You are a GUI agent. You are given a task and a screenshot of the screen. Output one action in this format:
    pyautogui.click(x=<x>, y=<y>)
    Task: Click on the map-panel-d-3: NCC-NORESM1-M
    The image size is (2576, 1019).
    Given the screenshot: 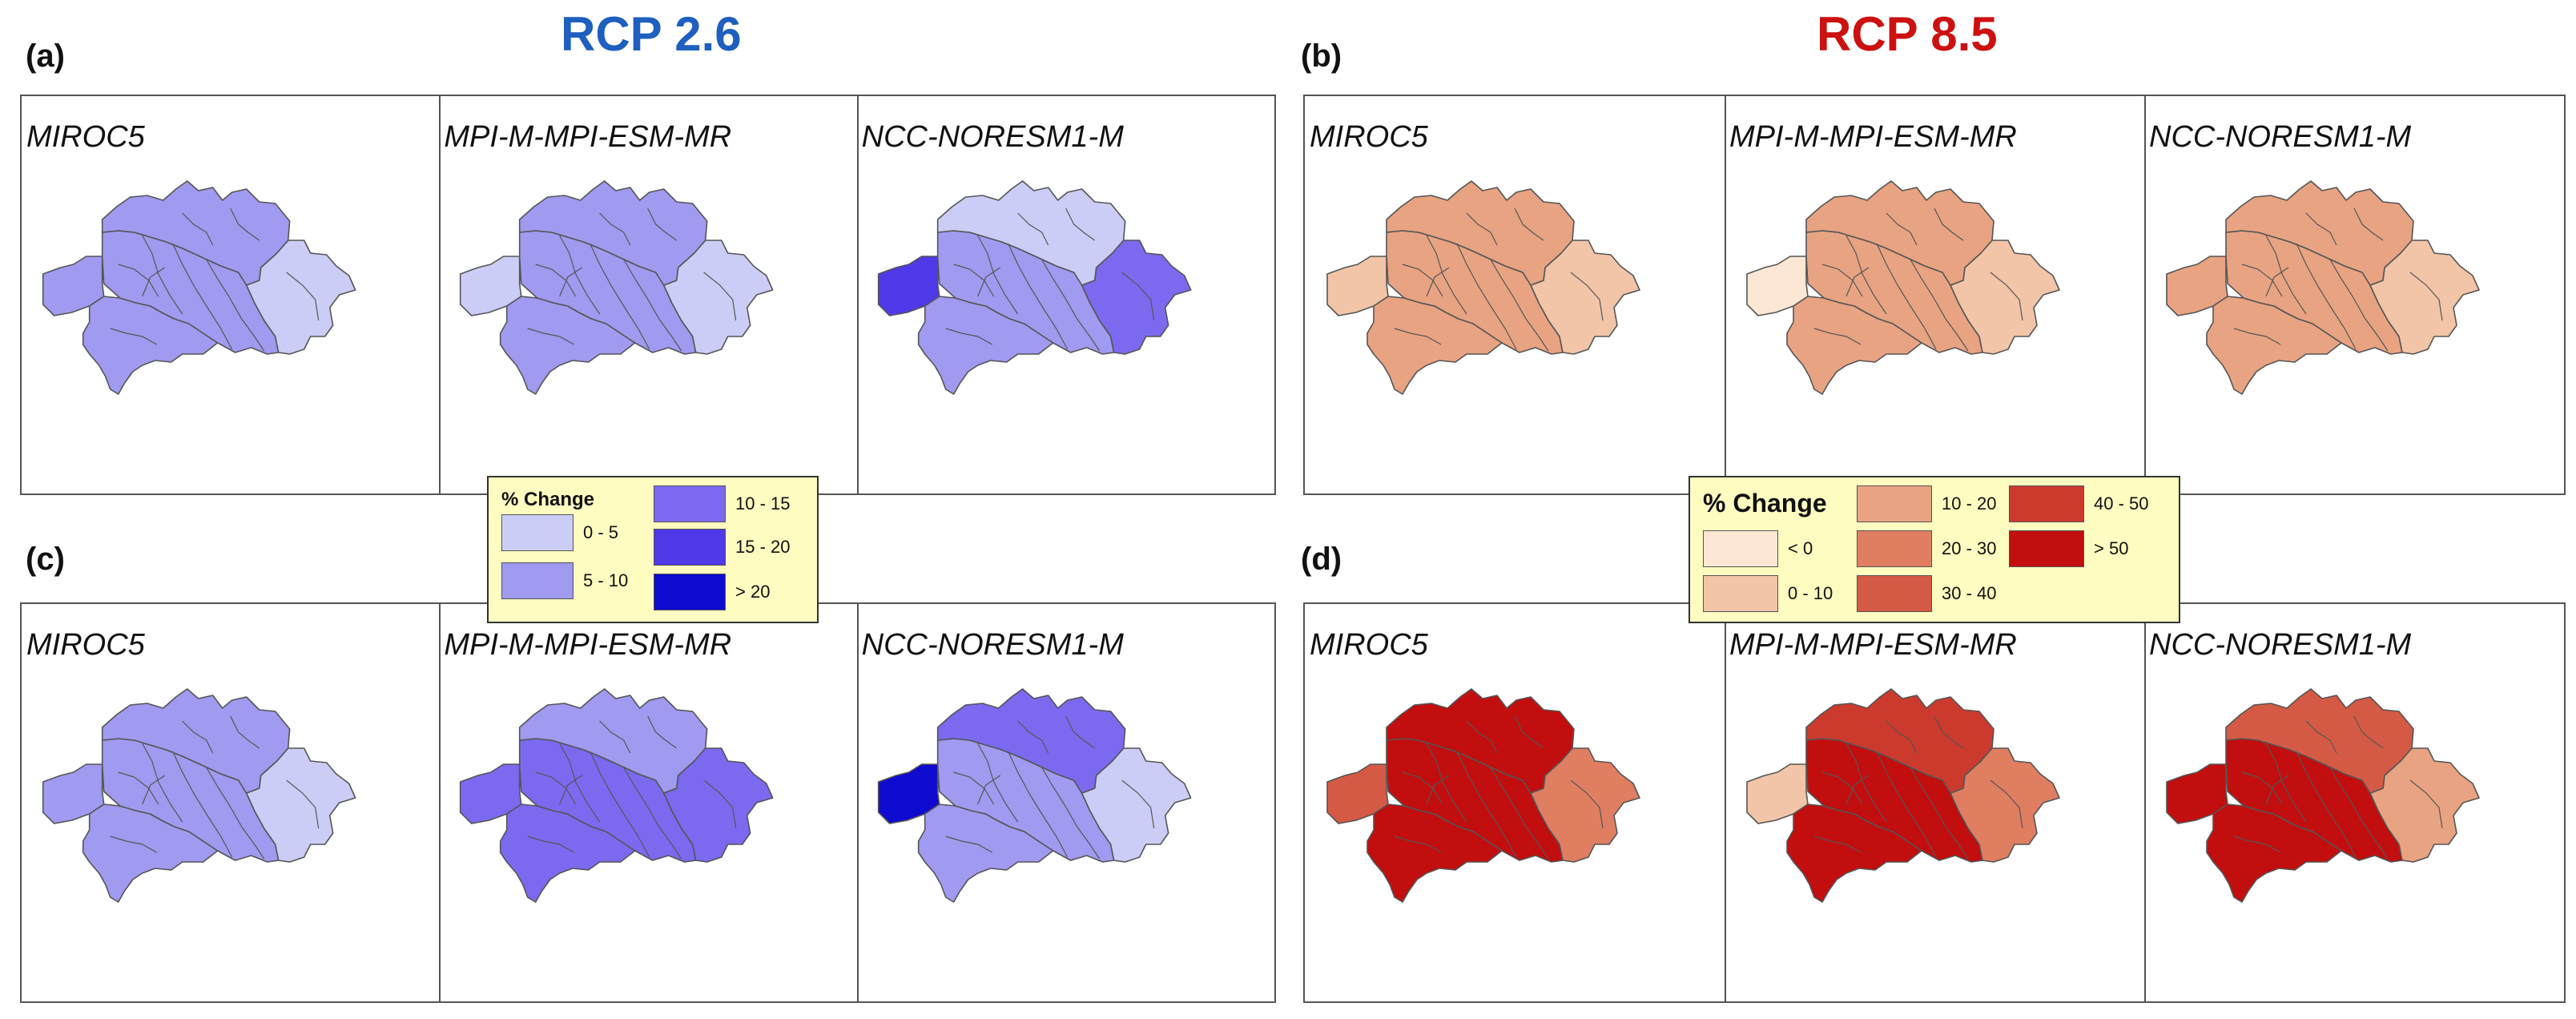 What is the action you would take?
    pyautogui.click(x=2354, y=802)
    